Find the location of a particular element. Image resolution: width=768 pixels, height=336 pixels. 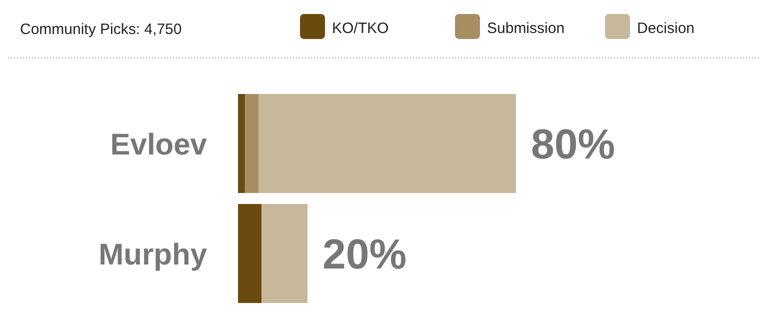

text: Community Picks: 4,750 is located at coordinates (101, 29).